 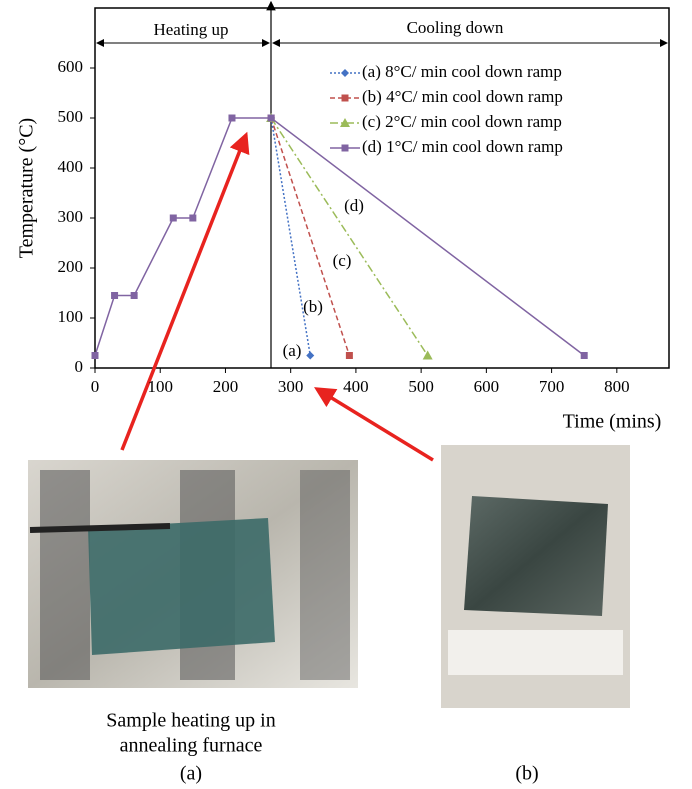 I want to click on x-tick-label: 0, so click(x=95, y=386).